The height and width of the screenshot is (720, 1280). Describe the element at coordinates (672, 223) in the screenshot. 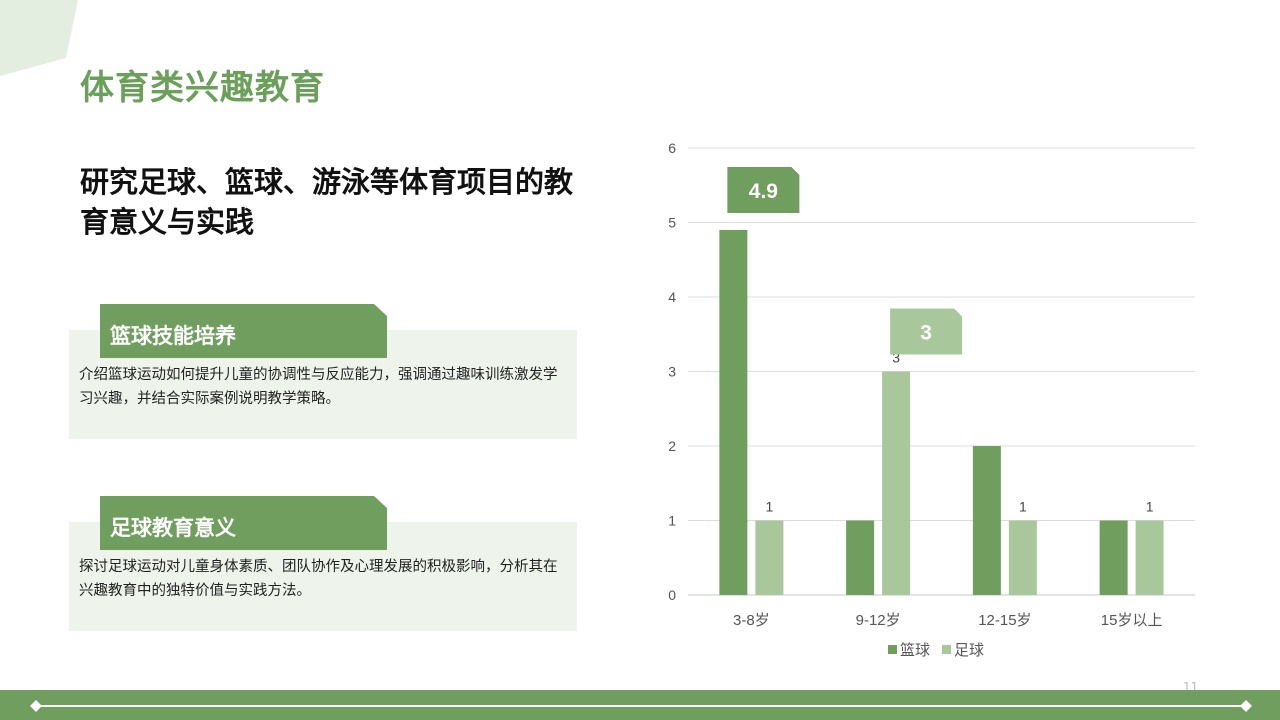

I see `y-tick-label: 5` at that location.